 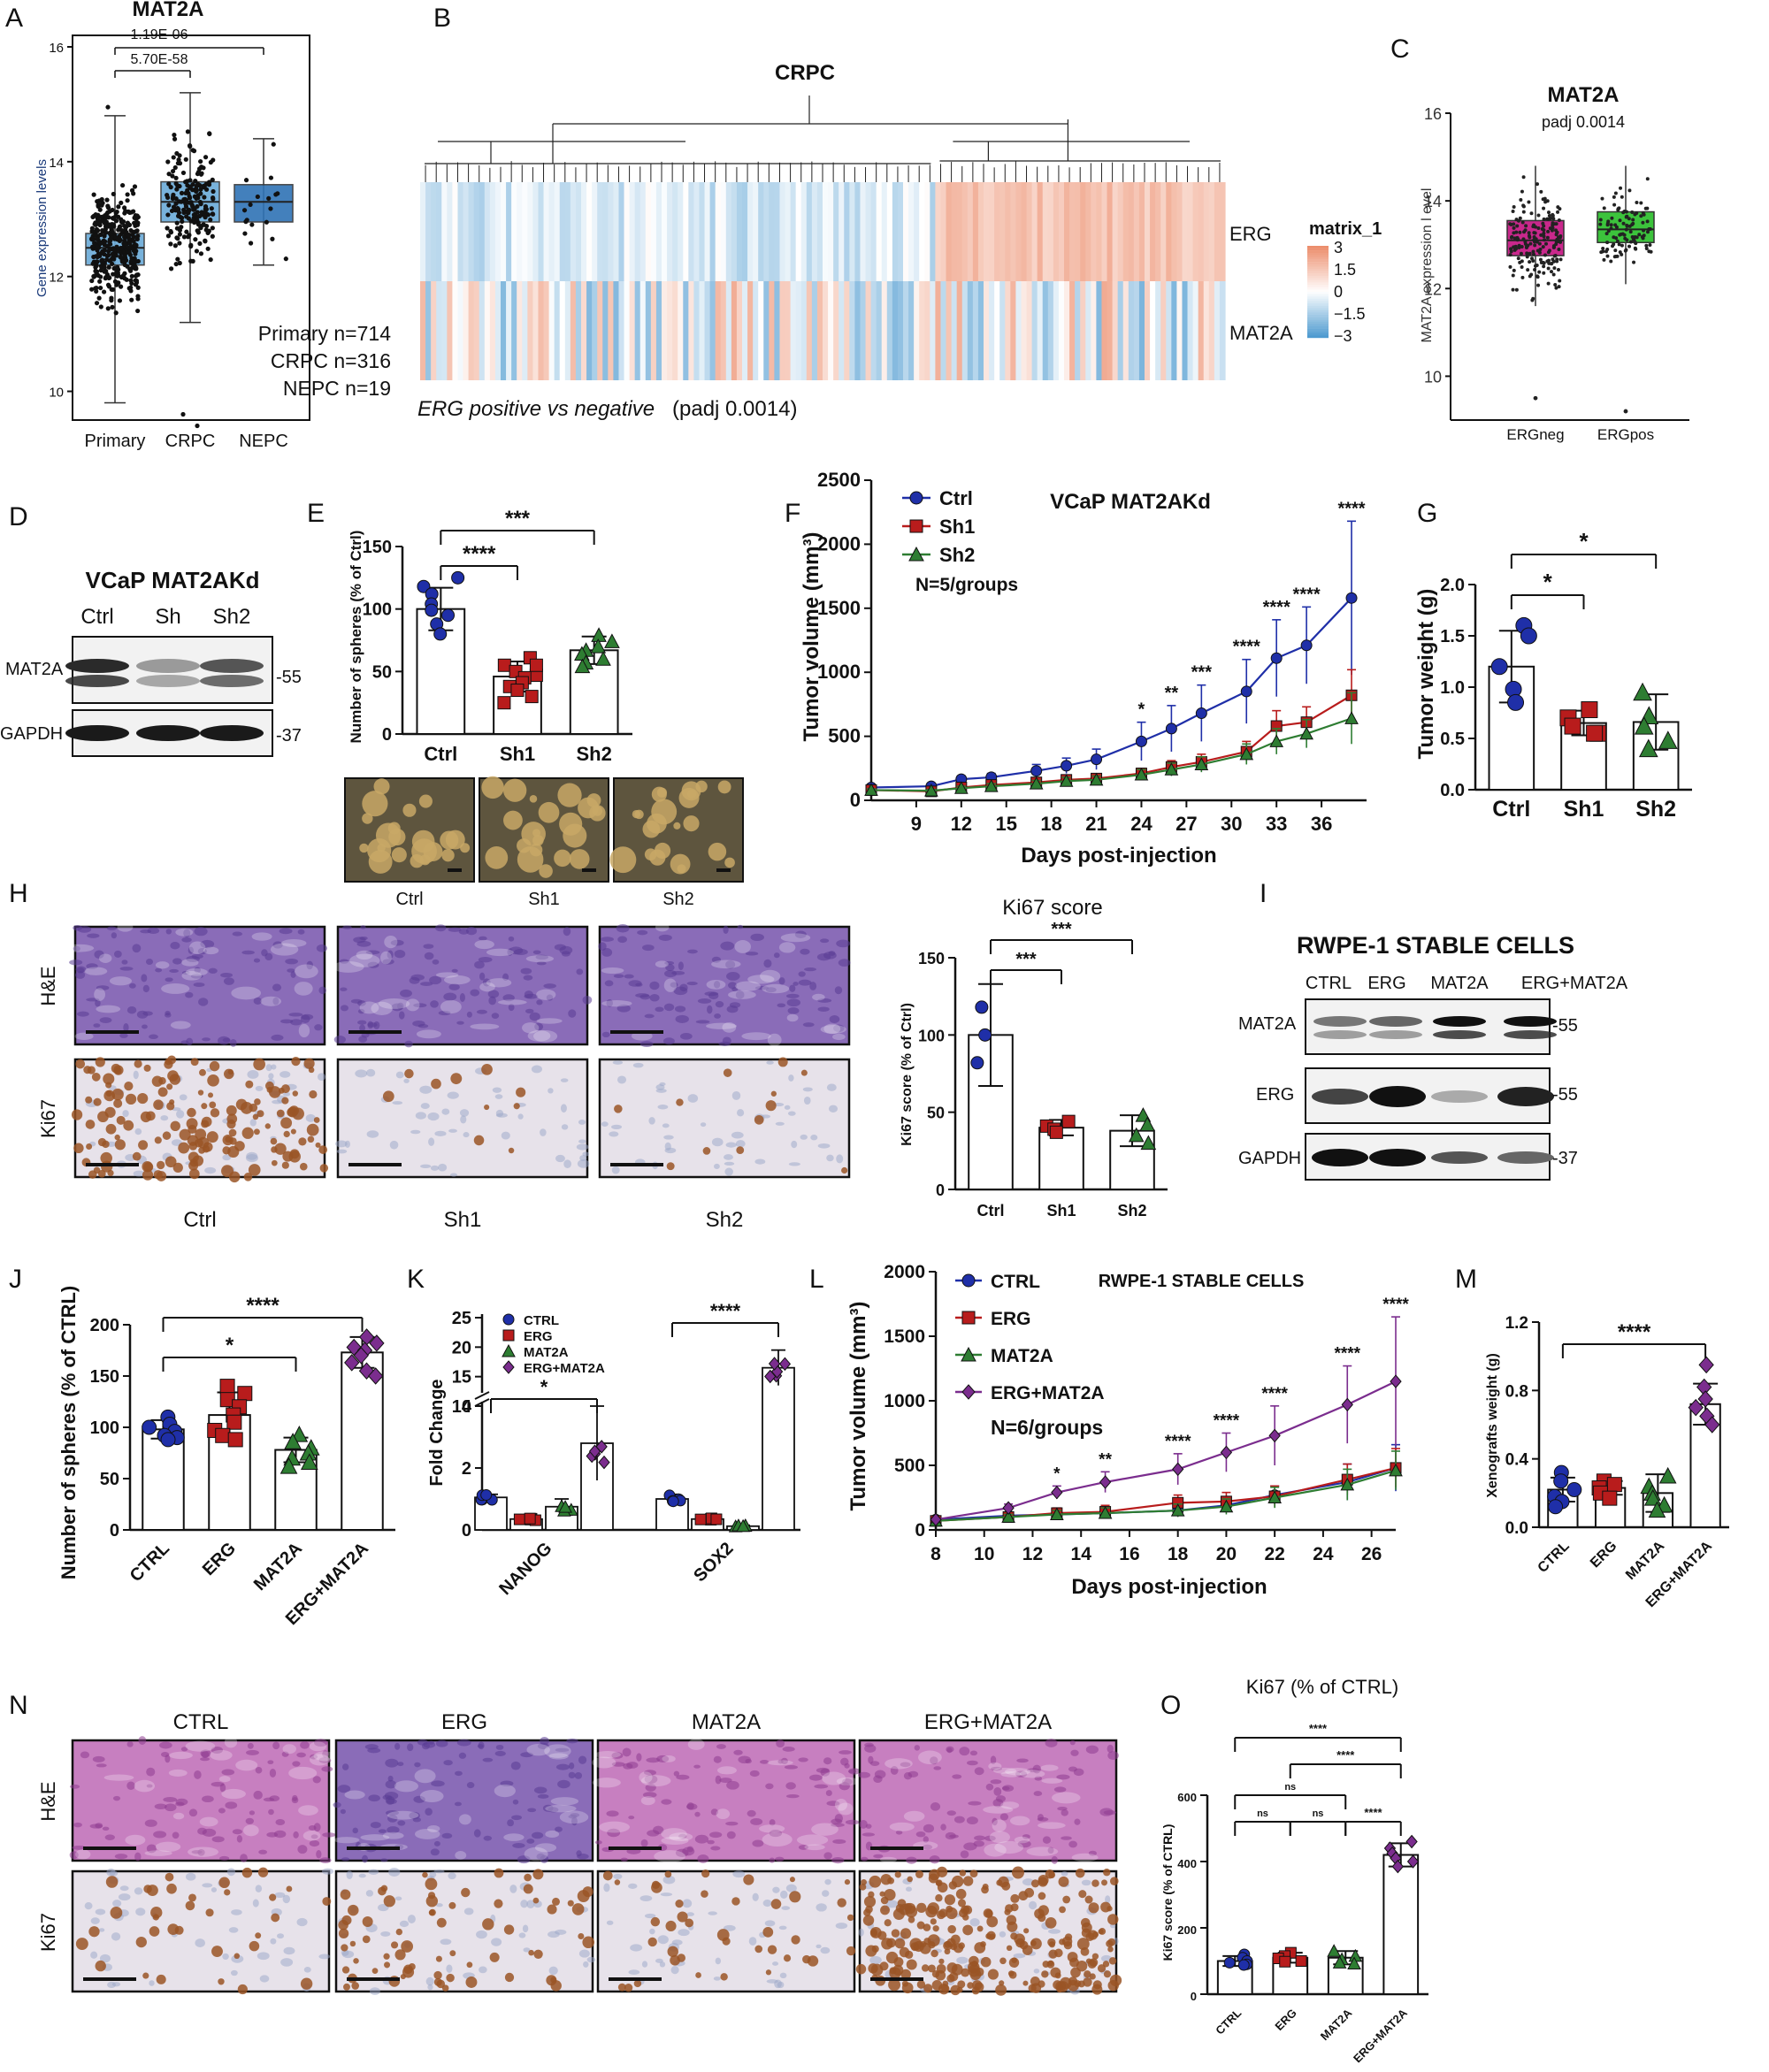 What do you see at coordinates (678, 900) in the screenshot?
I see `image-label: Sh2` at bounding box center [678, 900].